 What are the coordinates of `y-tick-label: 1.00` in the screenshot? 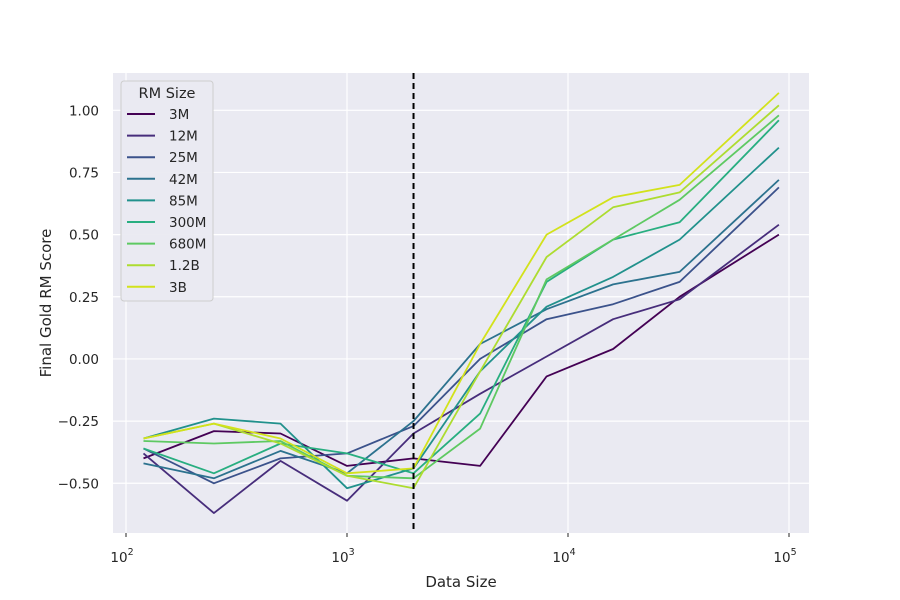 It's located at (84, 111).